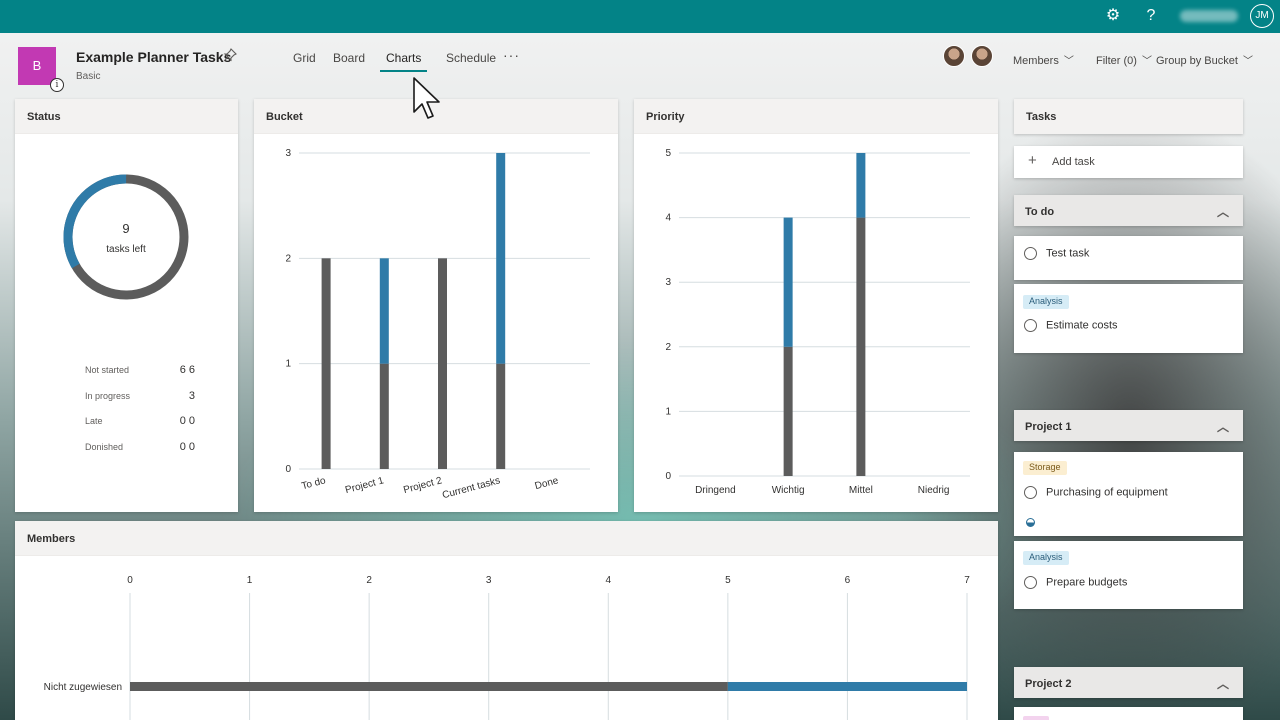  What do you see at coordinates (187, 447) in the screenshot?
I see `legend-value: 0 0` at bounding box center [187, 447].